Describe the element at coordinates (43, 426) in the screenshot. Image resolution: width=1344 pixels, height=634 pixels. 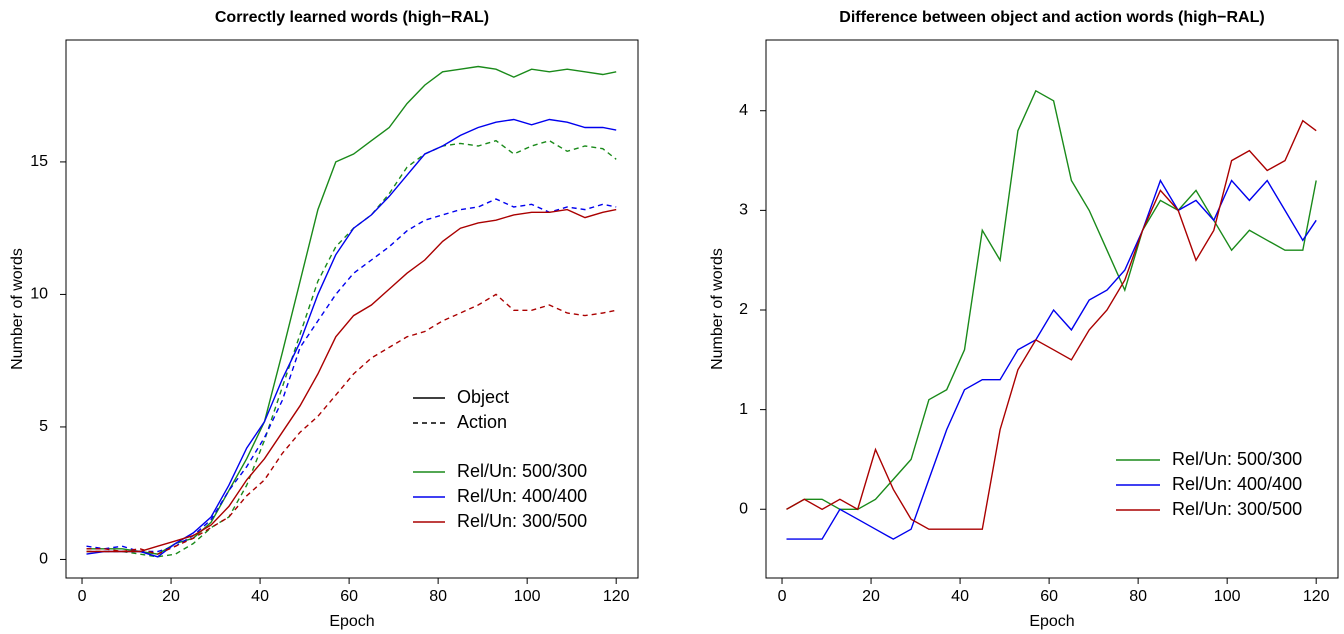
I see `y-tick-label: 5` at that location.